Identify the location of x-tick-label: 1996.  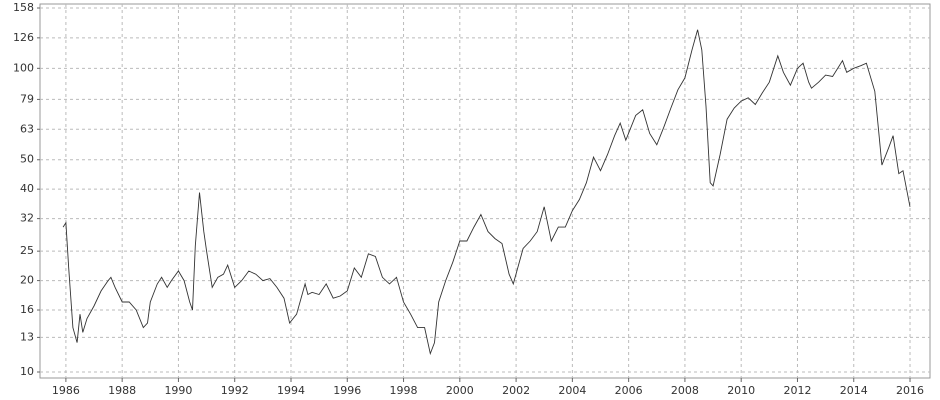
(347, 390).